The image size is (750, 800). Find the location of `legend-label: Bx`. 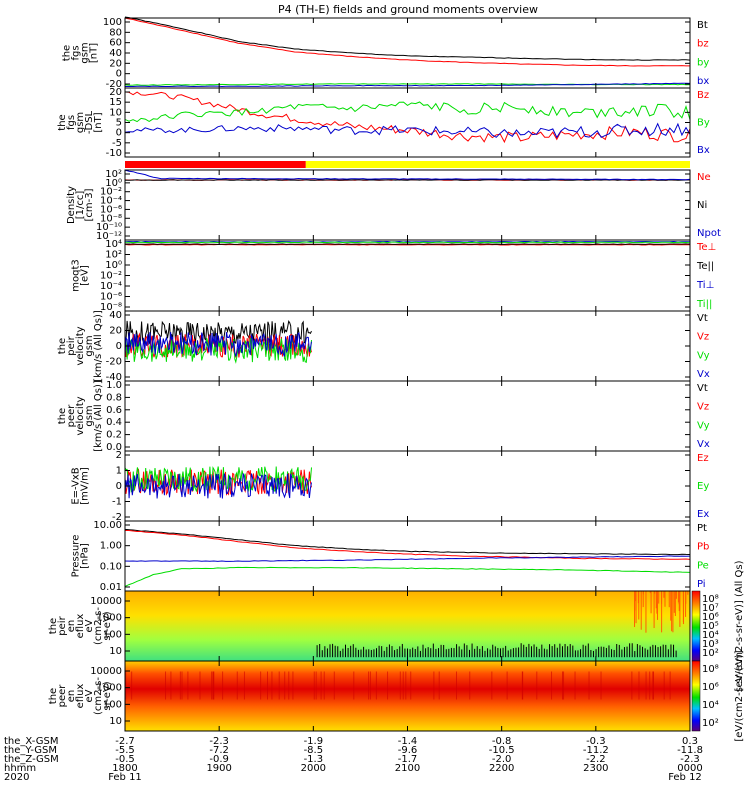

legend-label: Bx is located at coordinates (703, 150).